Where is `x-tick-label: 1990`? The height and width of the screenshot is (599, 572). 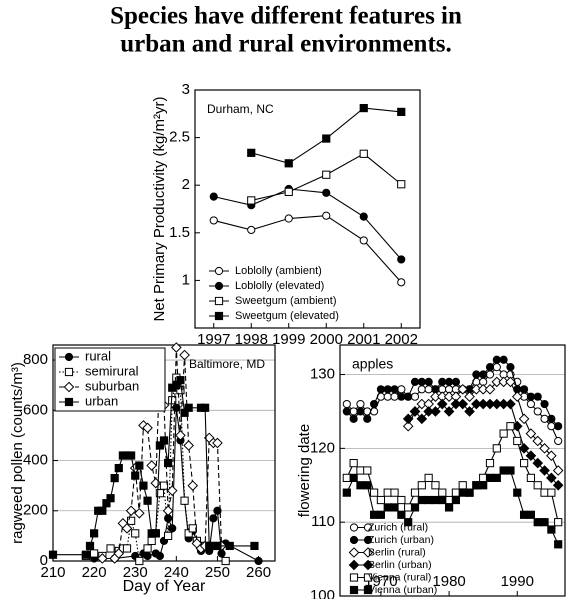 x-tick-label: 1990 is located at coordinates (517, 581).